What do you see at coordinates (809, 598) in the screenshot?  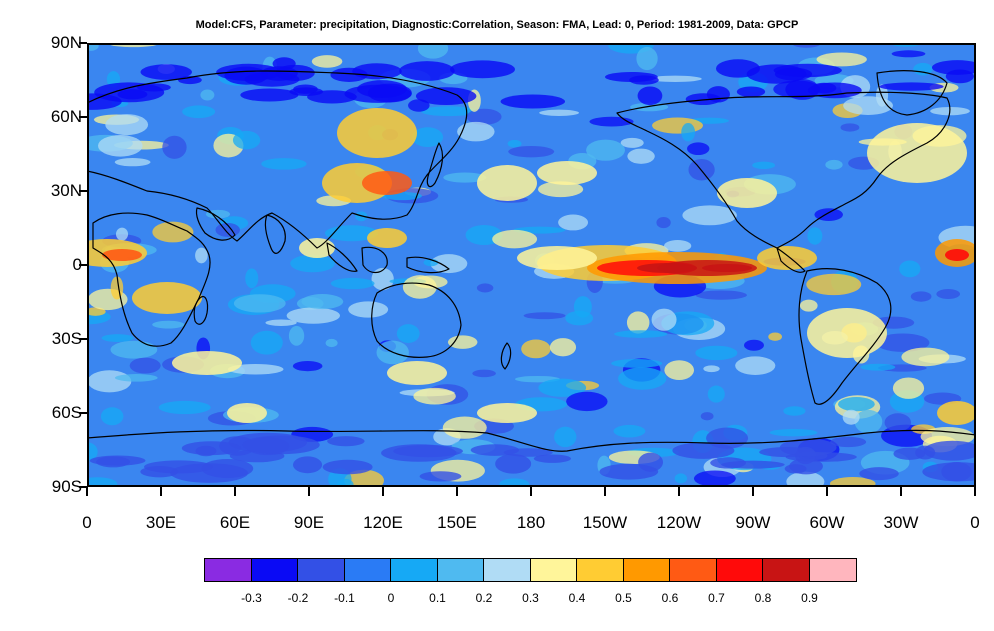 I see `colorbar-label: 0.9` at bounding box center [809, 598].